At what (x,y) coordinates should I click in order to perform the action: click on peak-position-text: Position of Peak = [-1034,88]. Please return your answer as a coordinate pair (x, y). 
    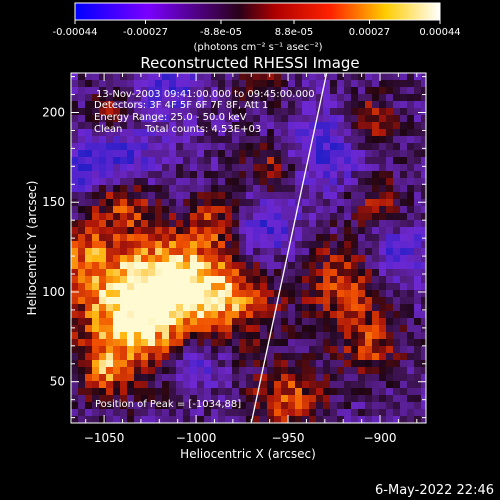
    Looking at the image, I should click on (168, 404).